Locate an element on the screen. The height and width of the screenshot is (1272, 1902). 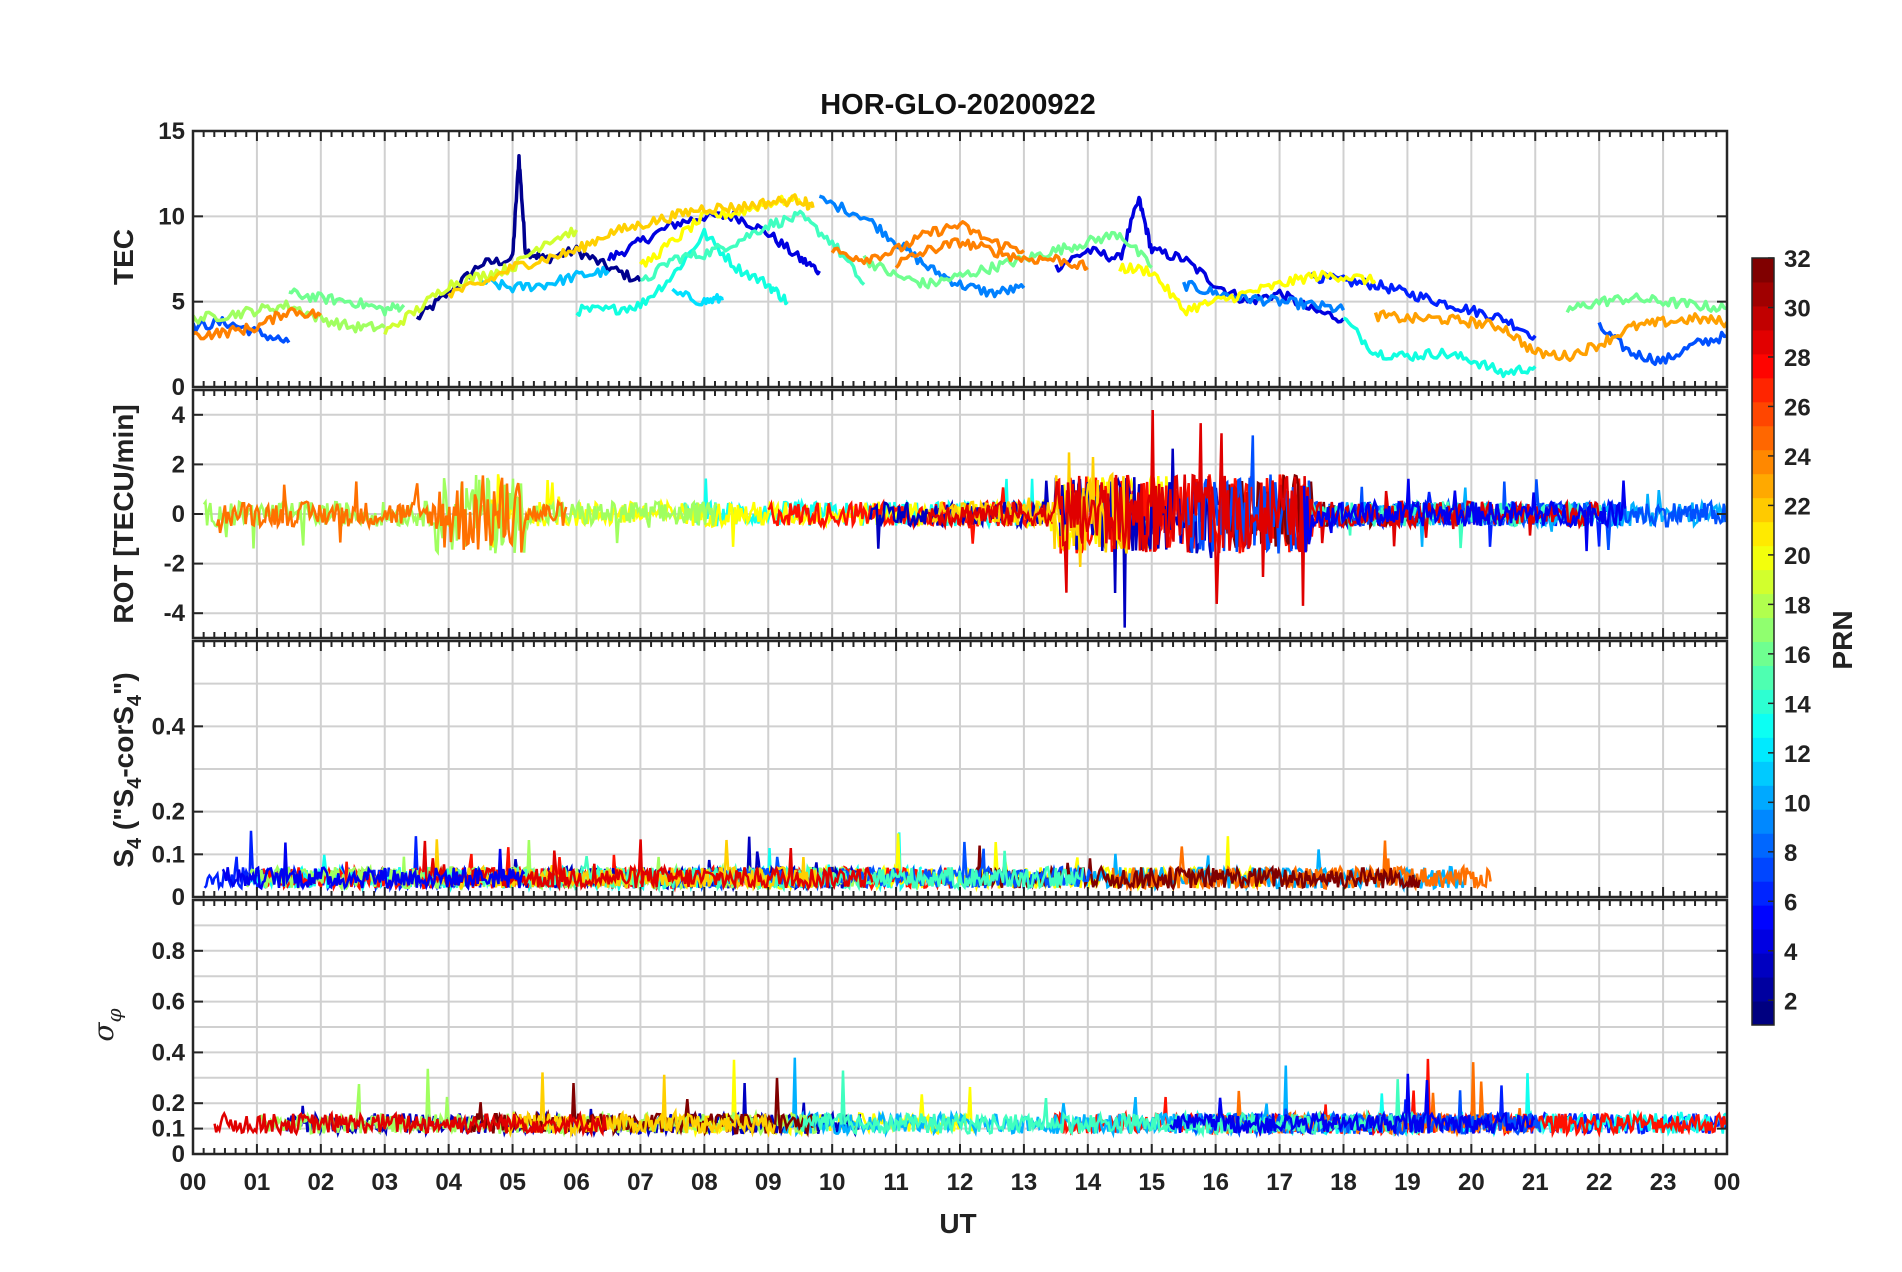
sigma-y-tick-label: 0.2 is located at coordinates (168, 1103).